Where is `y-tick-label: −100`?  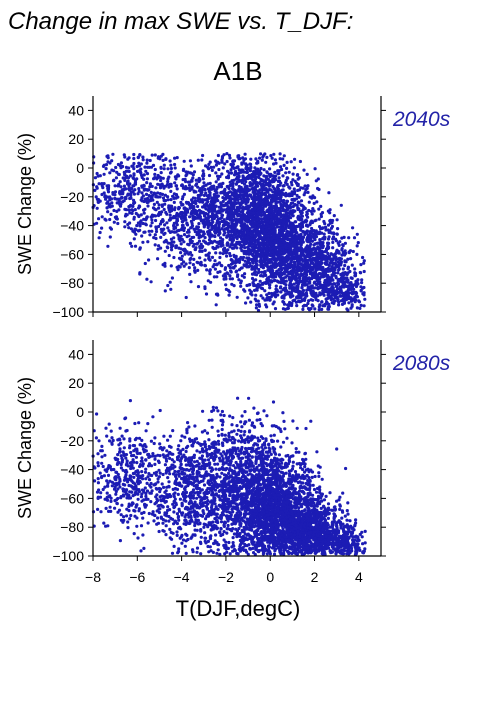
y-tick-label: −100 is located at coordinates (68, 312).